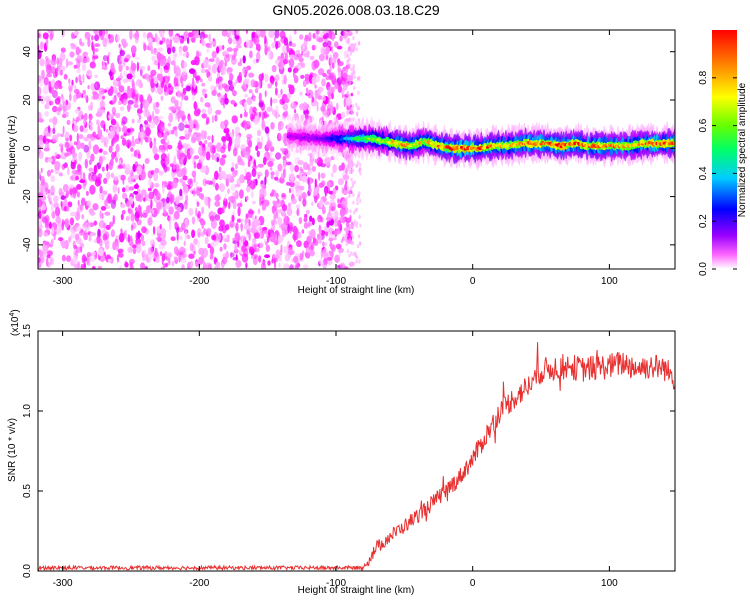 This screenshot has height=600, width=750. Describe the element at coordinates (703, 221) in the screenshot. I see `colorbar-tick-label: 0.2` at that location.